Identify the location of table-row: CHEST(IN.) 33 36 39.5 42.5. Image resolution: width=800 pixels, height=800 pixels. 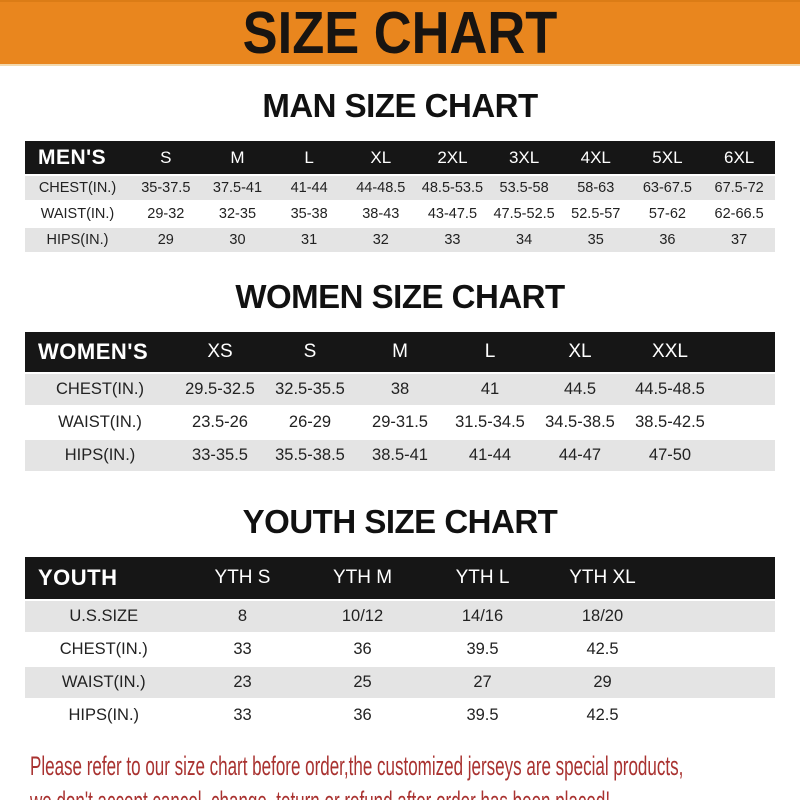
(400, 649).